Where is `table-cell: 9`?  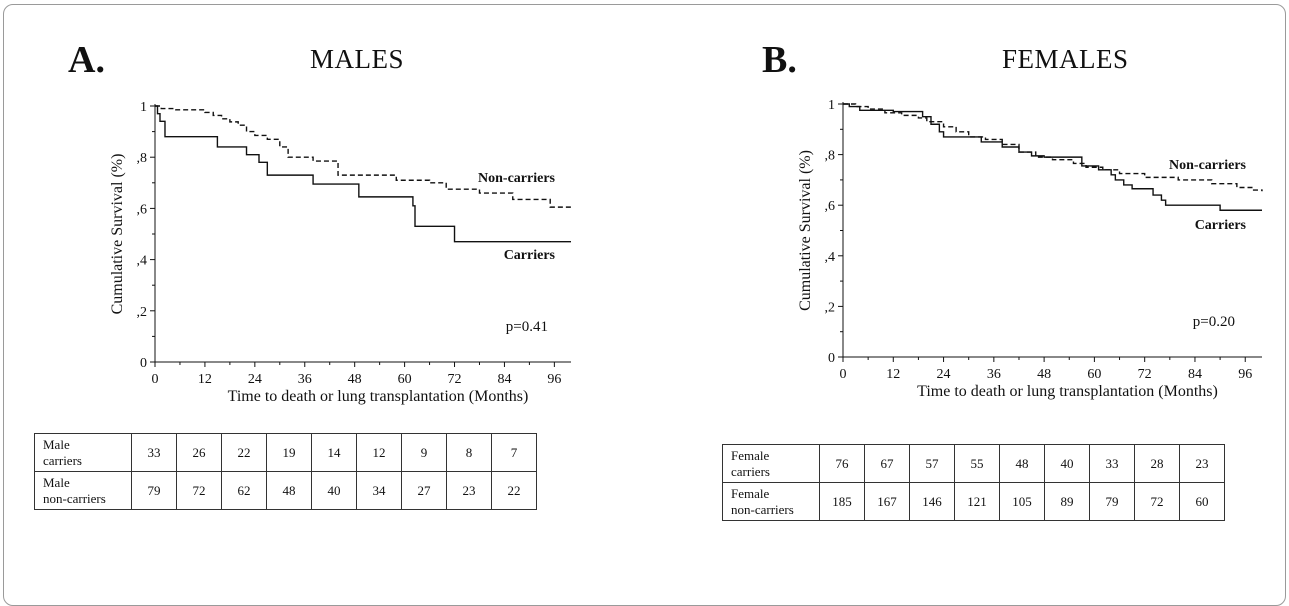 table-cell: 9 is located at coordinates (424, 452).